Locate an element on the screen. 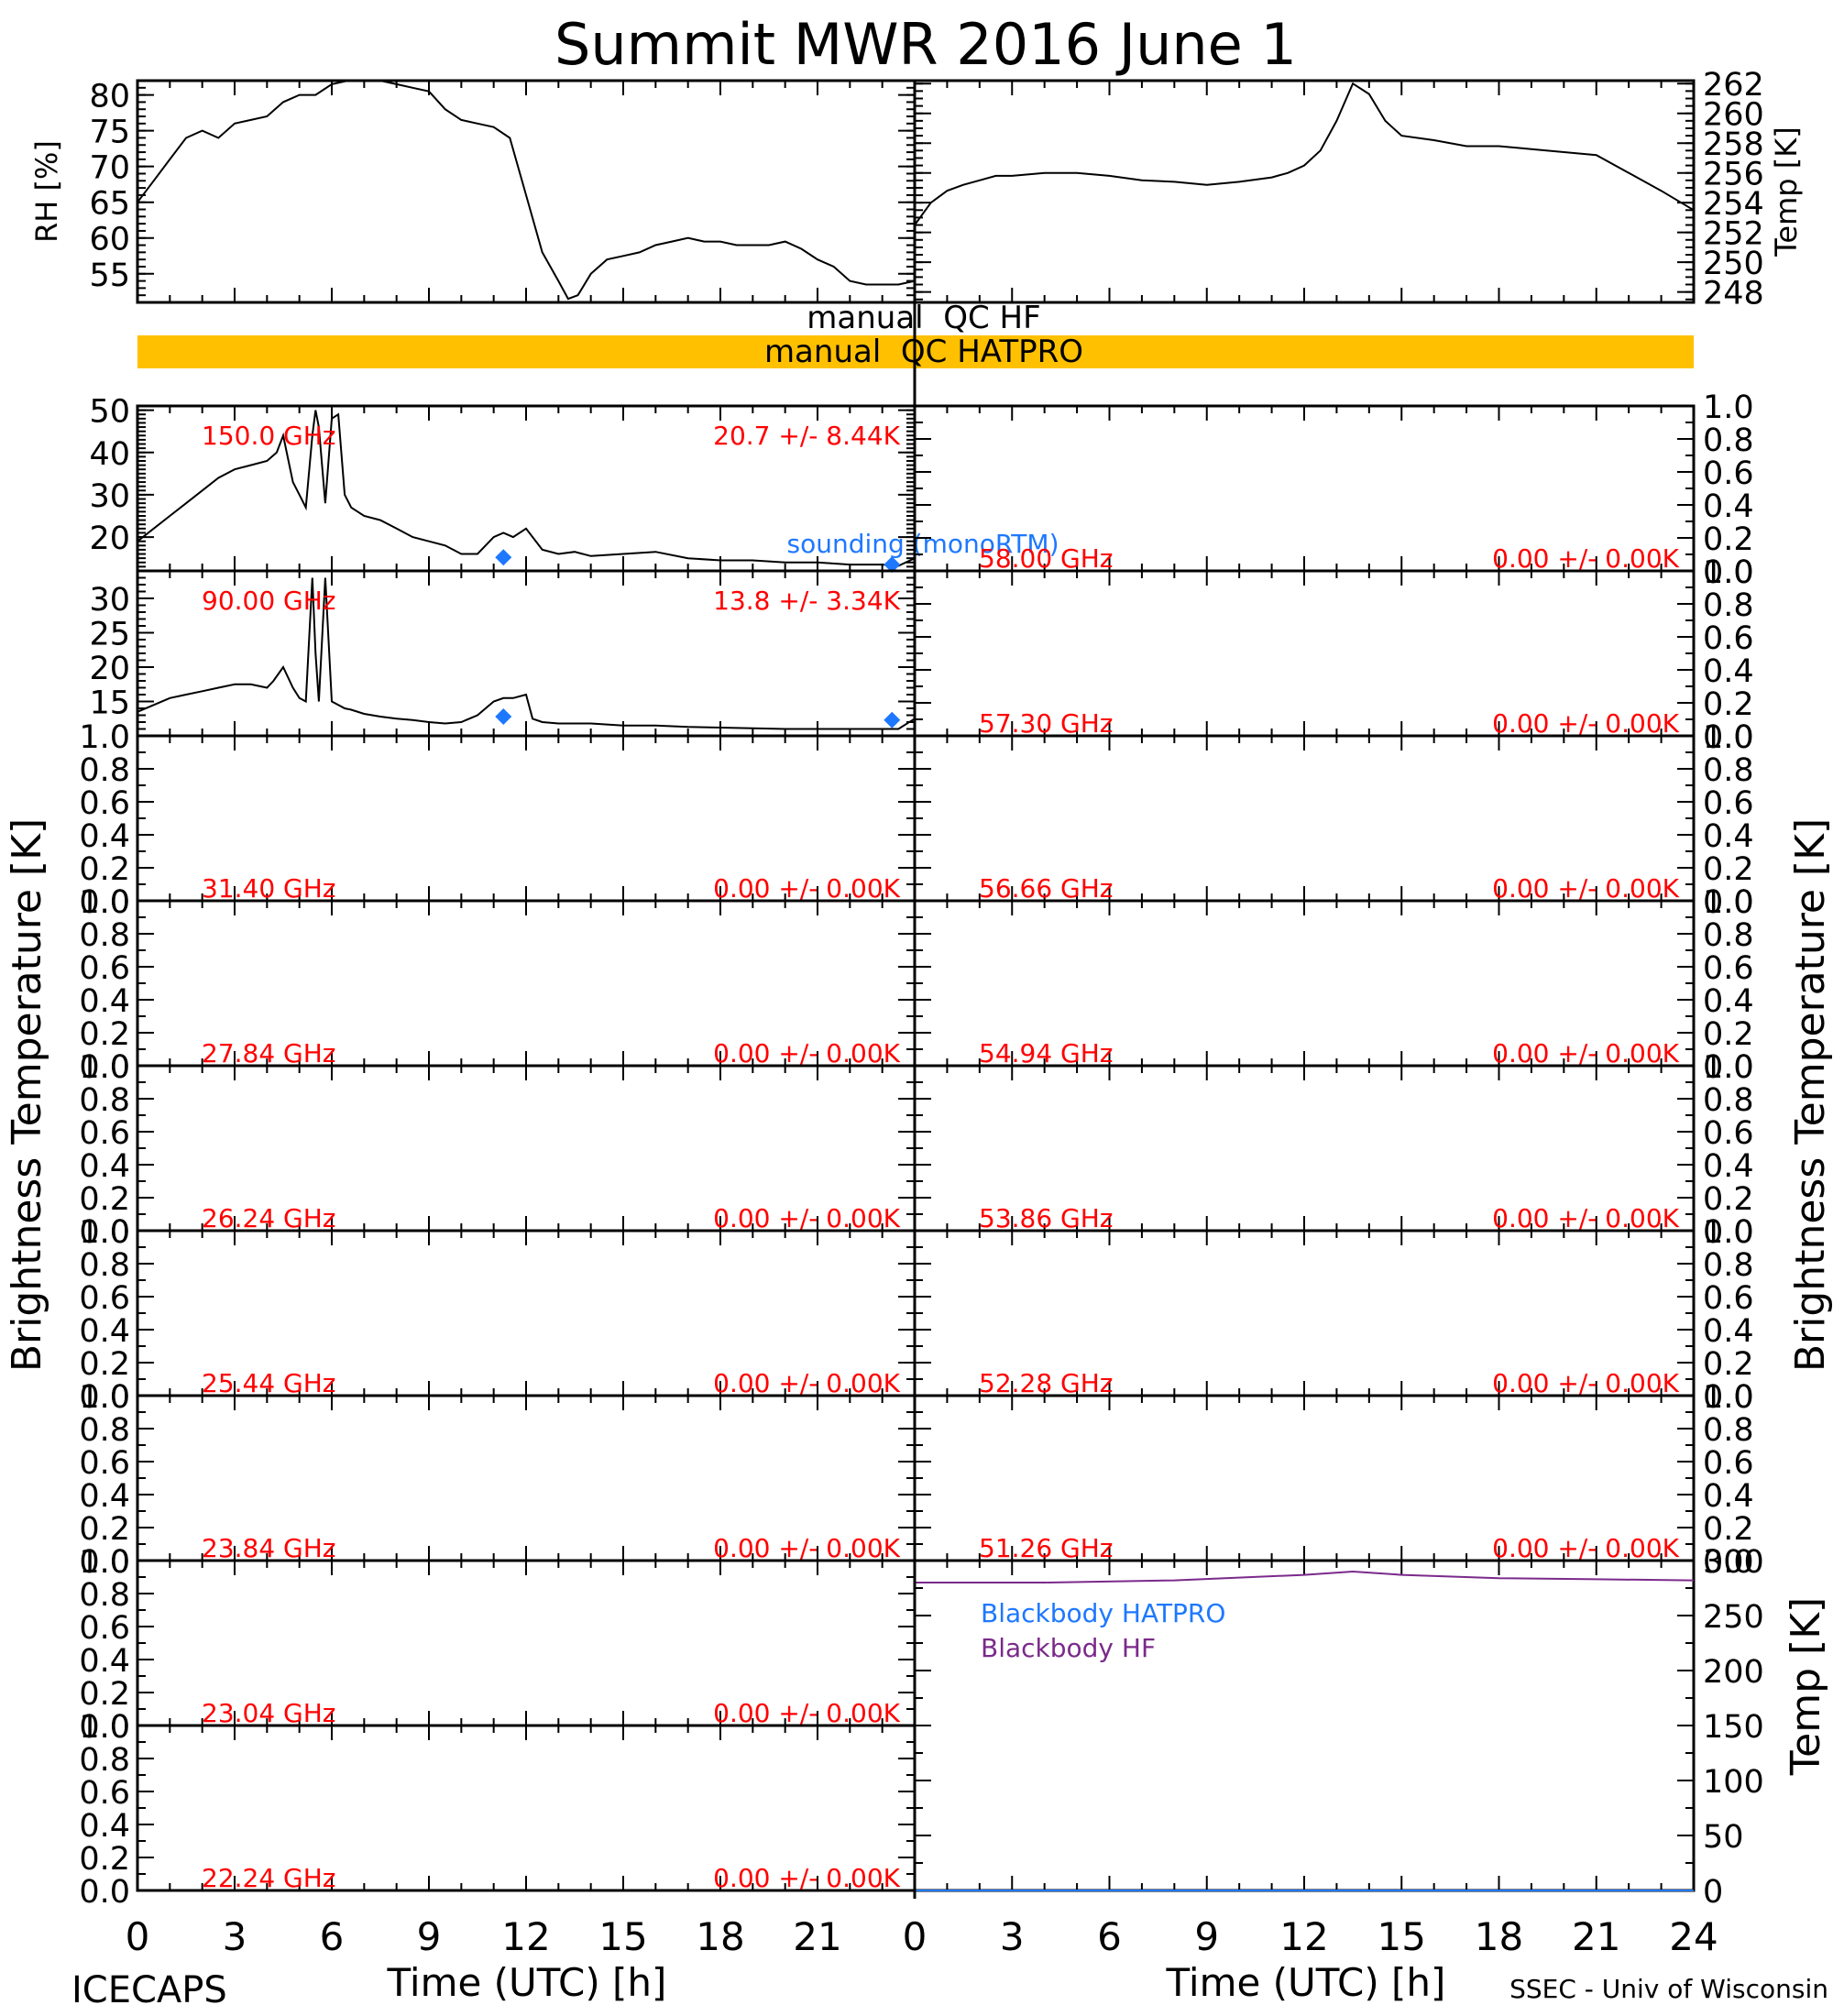 The width and height of the screenshot is (1833, 2016). ch-25-44-ytick-label: 0.4 is located at coordinates (104, 1331).